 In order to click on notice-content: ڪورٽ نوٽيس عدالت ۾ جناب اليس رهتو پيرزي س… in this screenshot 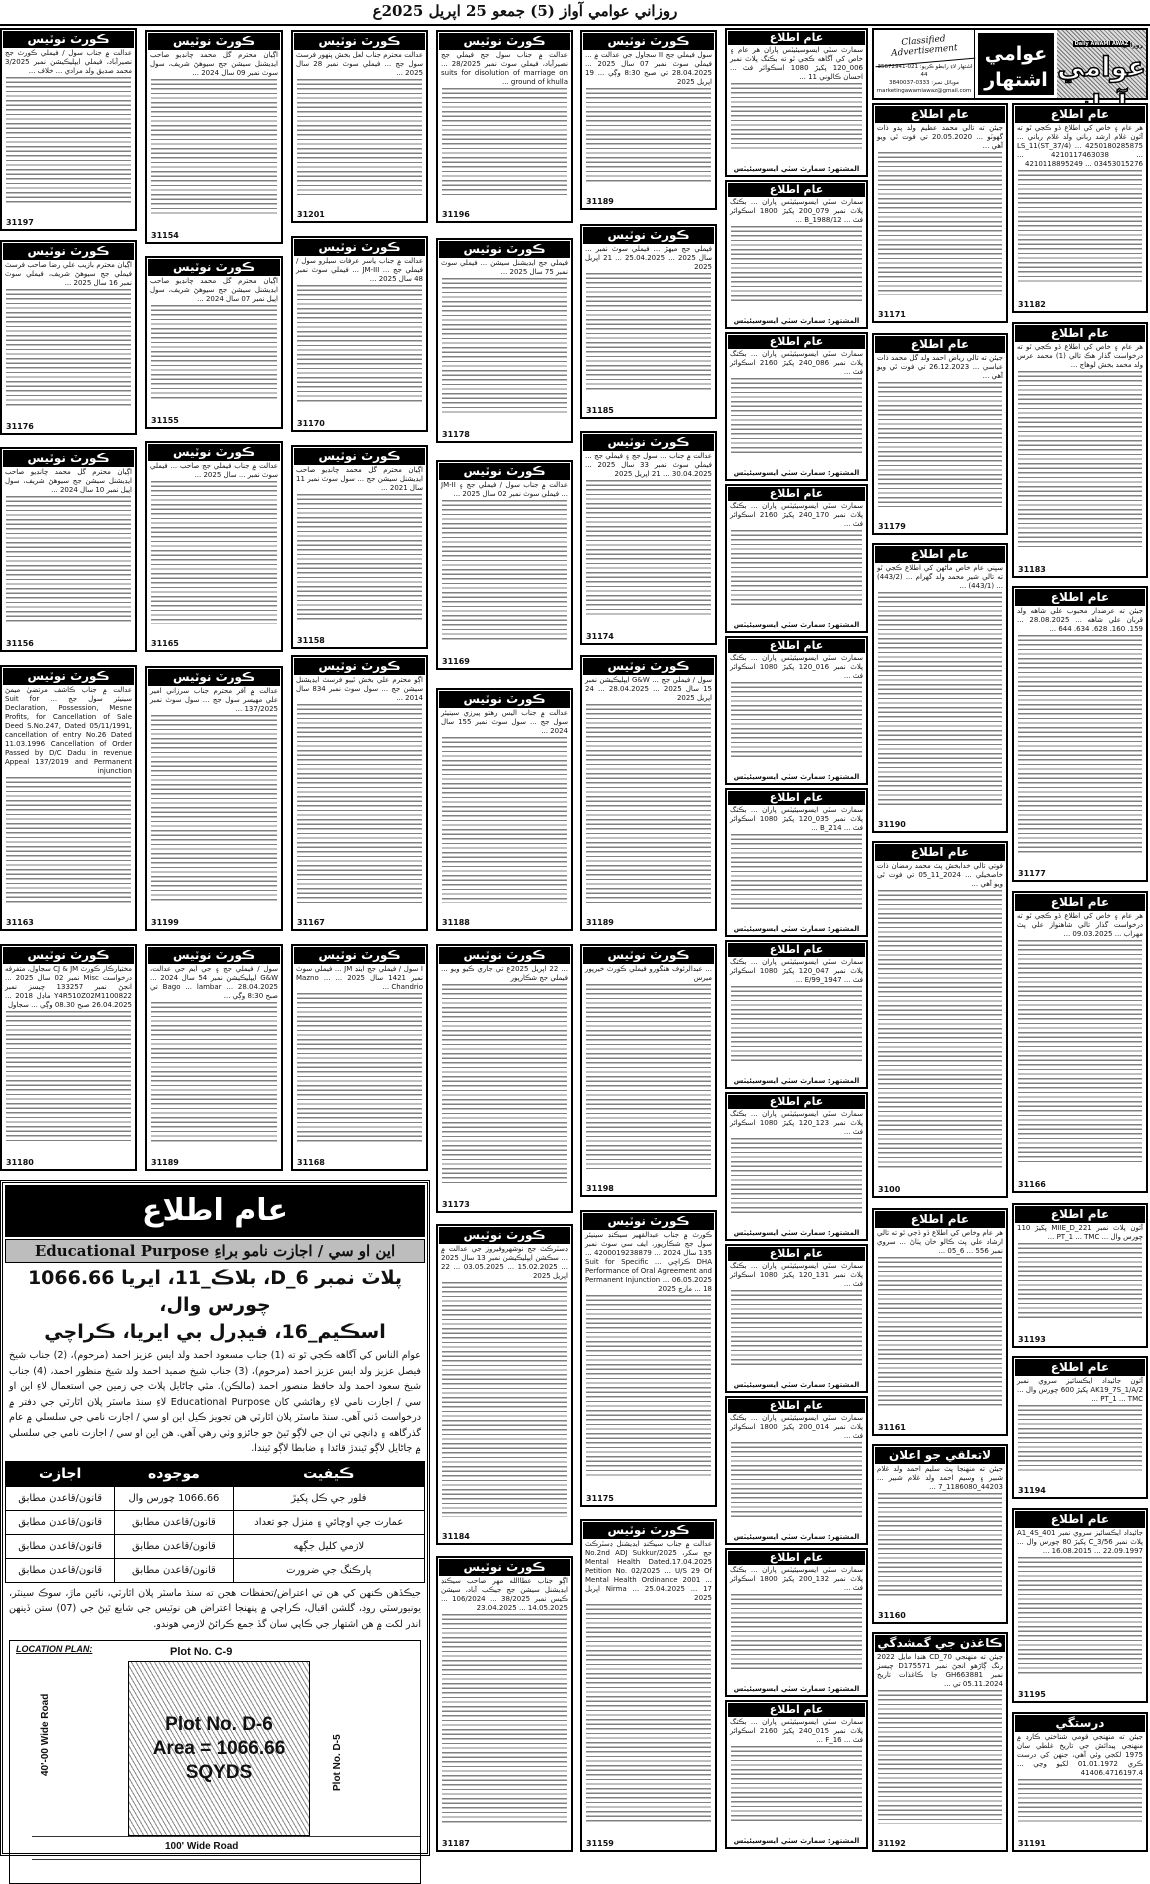, I will do `click(504, 809)`.